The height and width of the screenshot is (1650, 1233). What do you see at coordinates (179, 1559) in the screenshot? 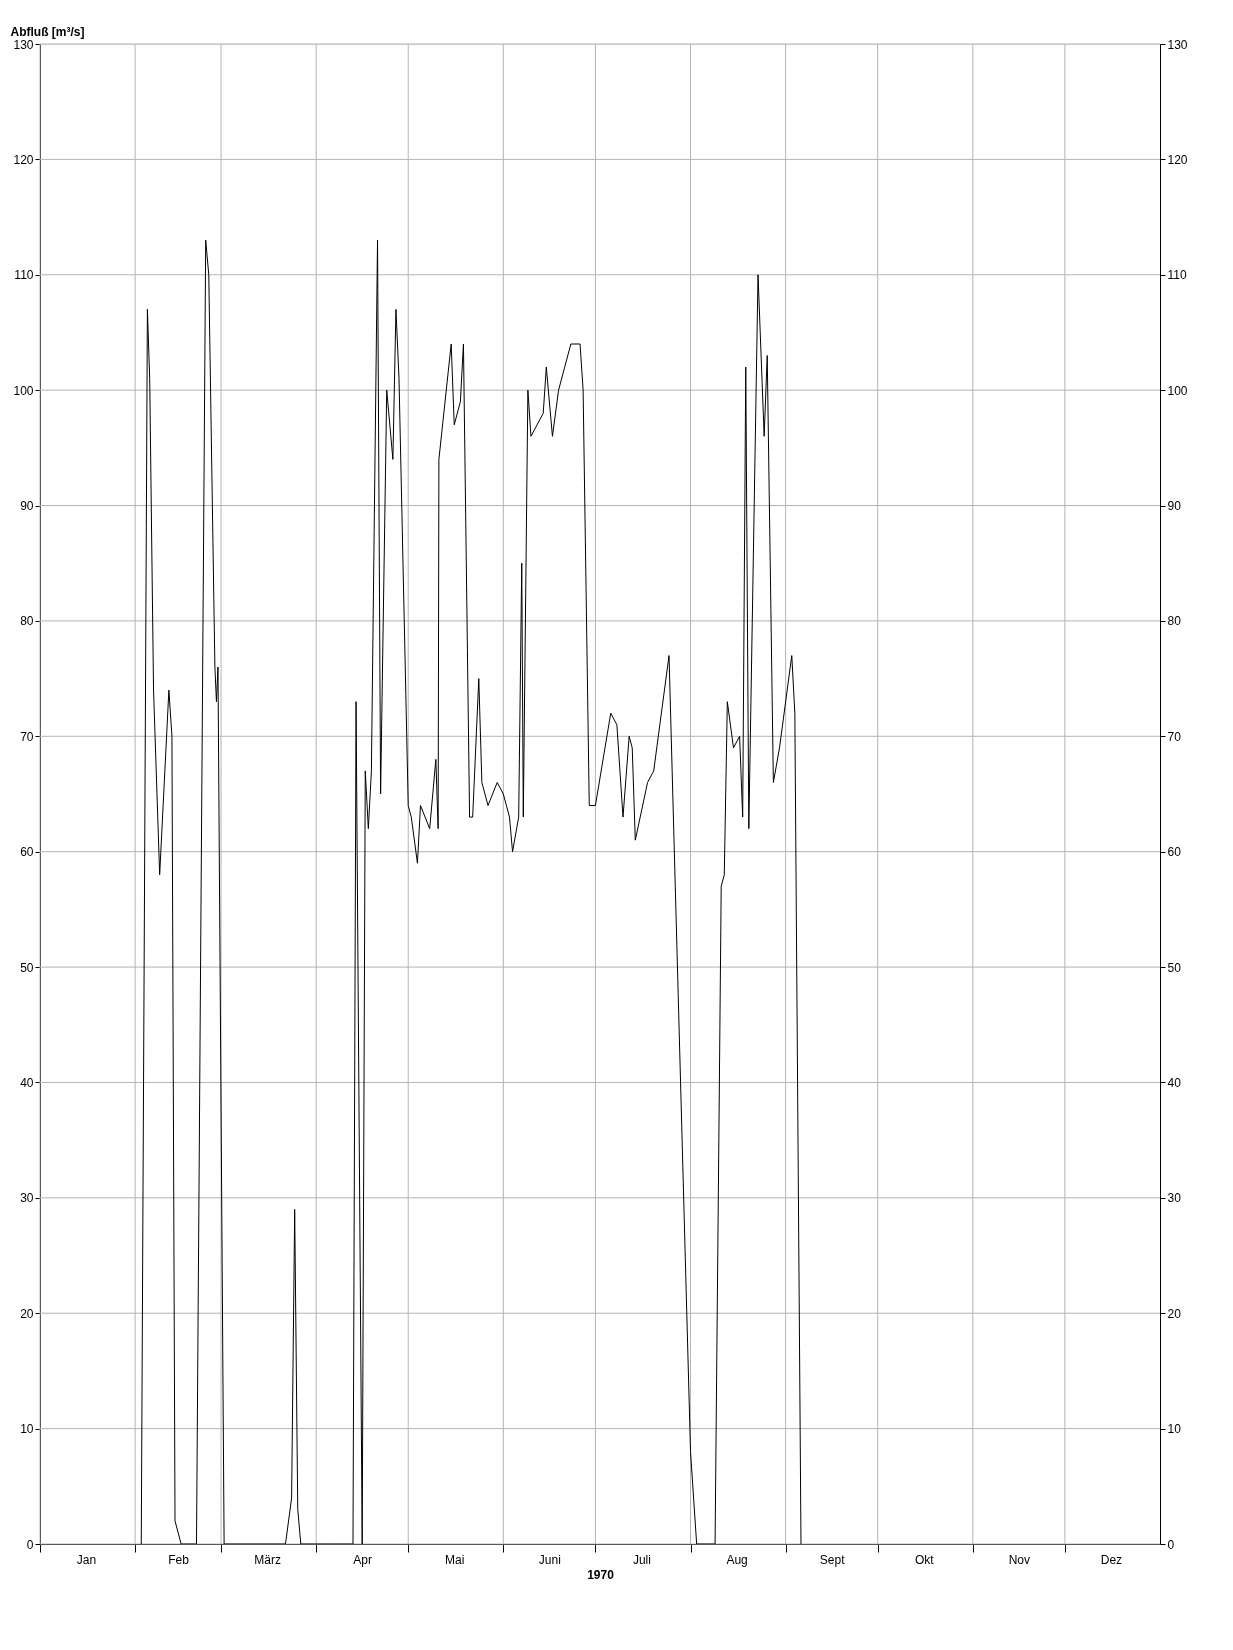
I see `x-tick-label: Feb` at bounding box center [179, 1559].